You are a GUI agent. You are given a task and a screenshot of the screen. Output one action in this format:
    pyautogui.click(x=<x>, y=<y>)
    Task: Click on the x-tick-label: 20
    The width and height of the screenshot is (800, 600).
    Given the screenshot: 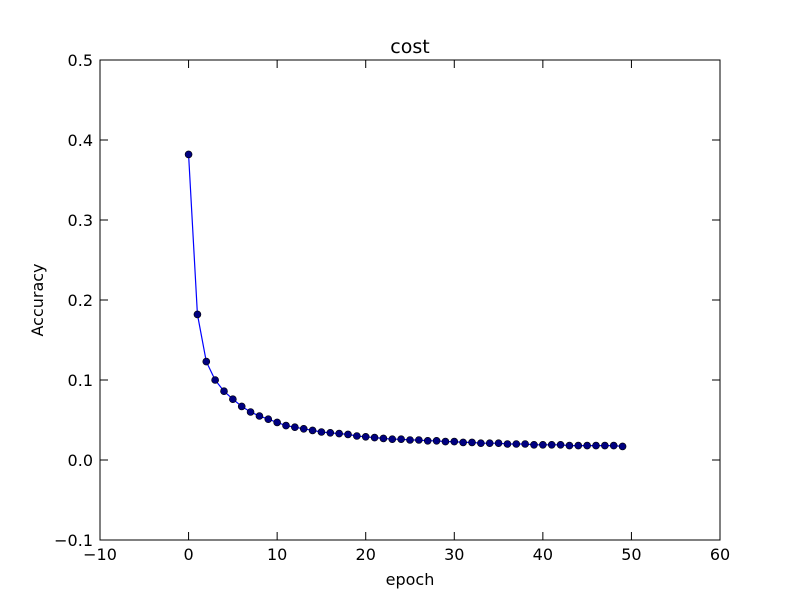 What is the action you would take?
    pyautogui.click(x=366, y=554)
    